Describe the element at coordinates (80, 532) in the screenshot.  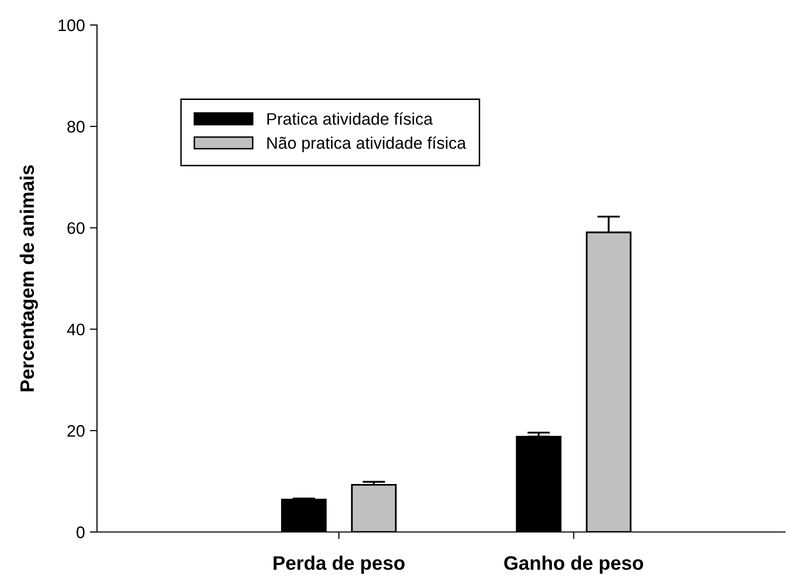
I see `y-tick-label: 0` at that location.